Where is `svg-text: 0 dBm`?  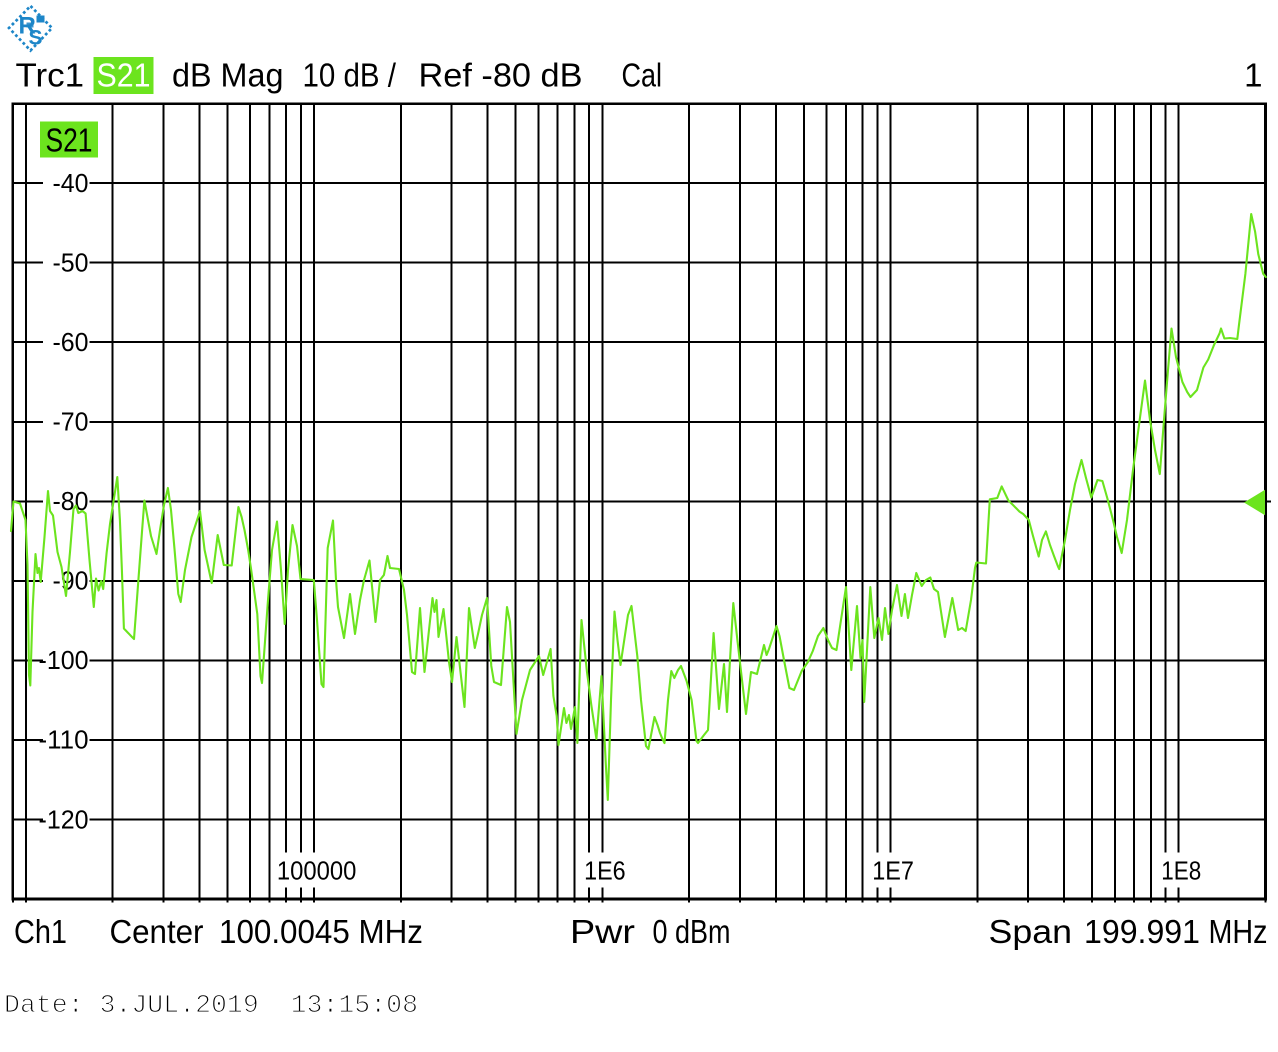
svg-text: 0 dBm is located at coordinates (692, 931).